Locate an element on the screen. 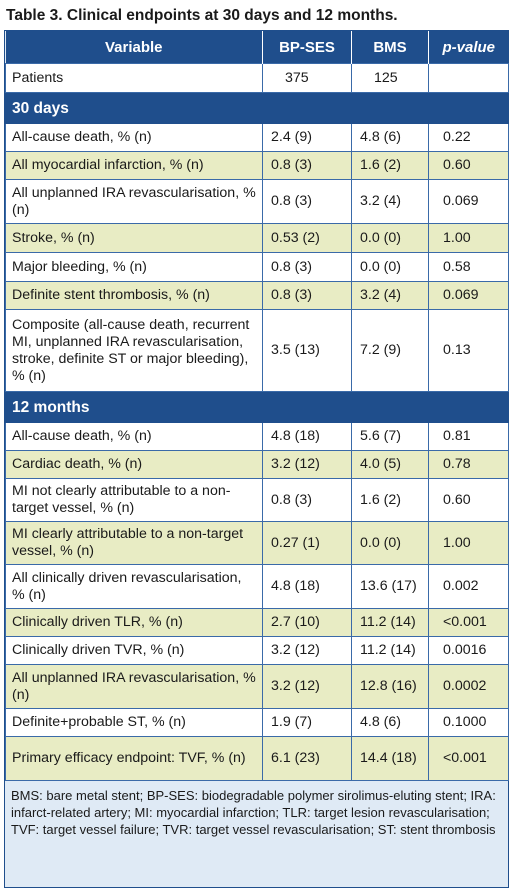  header-p-value: p-value is located at coordinates (468, 47).